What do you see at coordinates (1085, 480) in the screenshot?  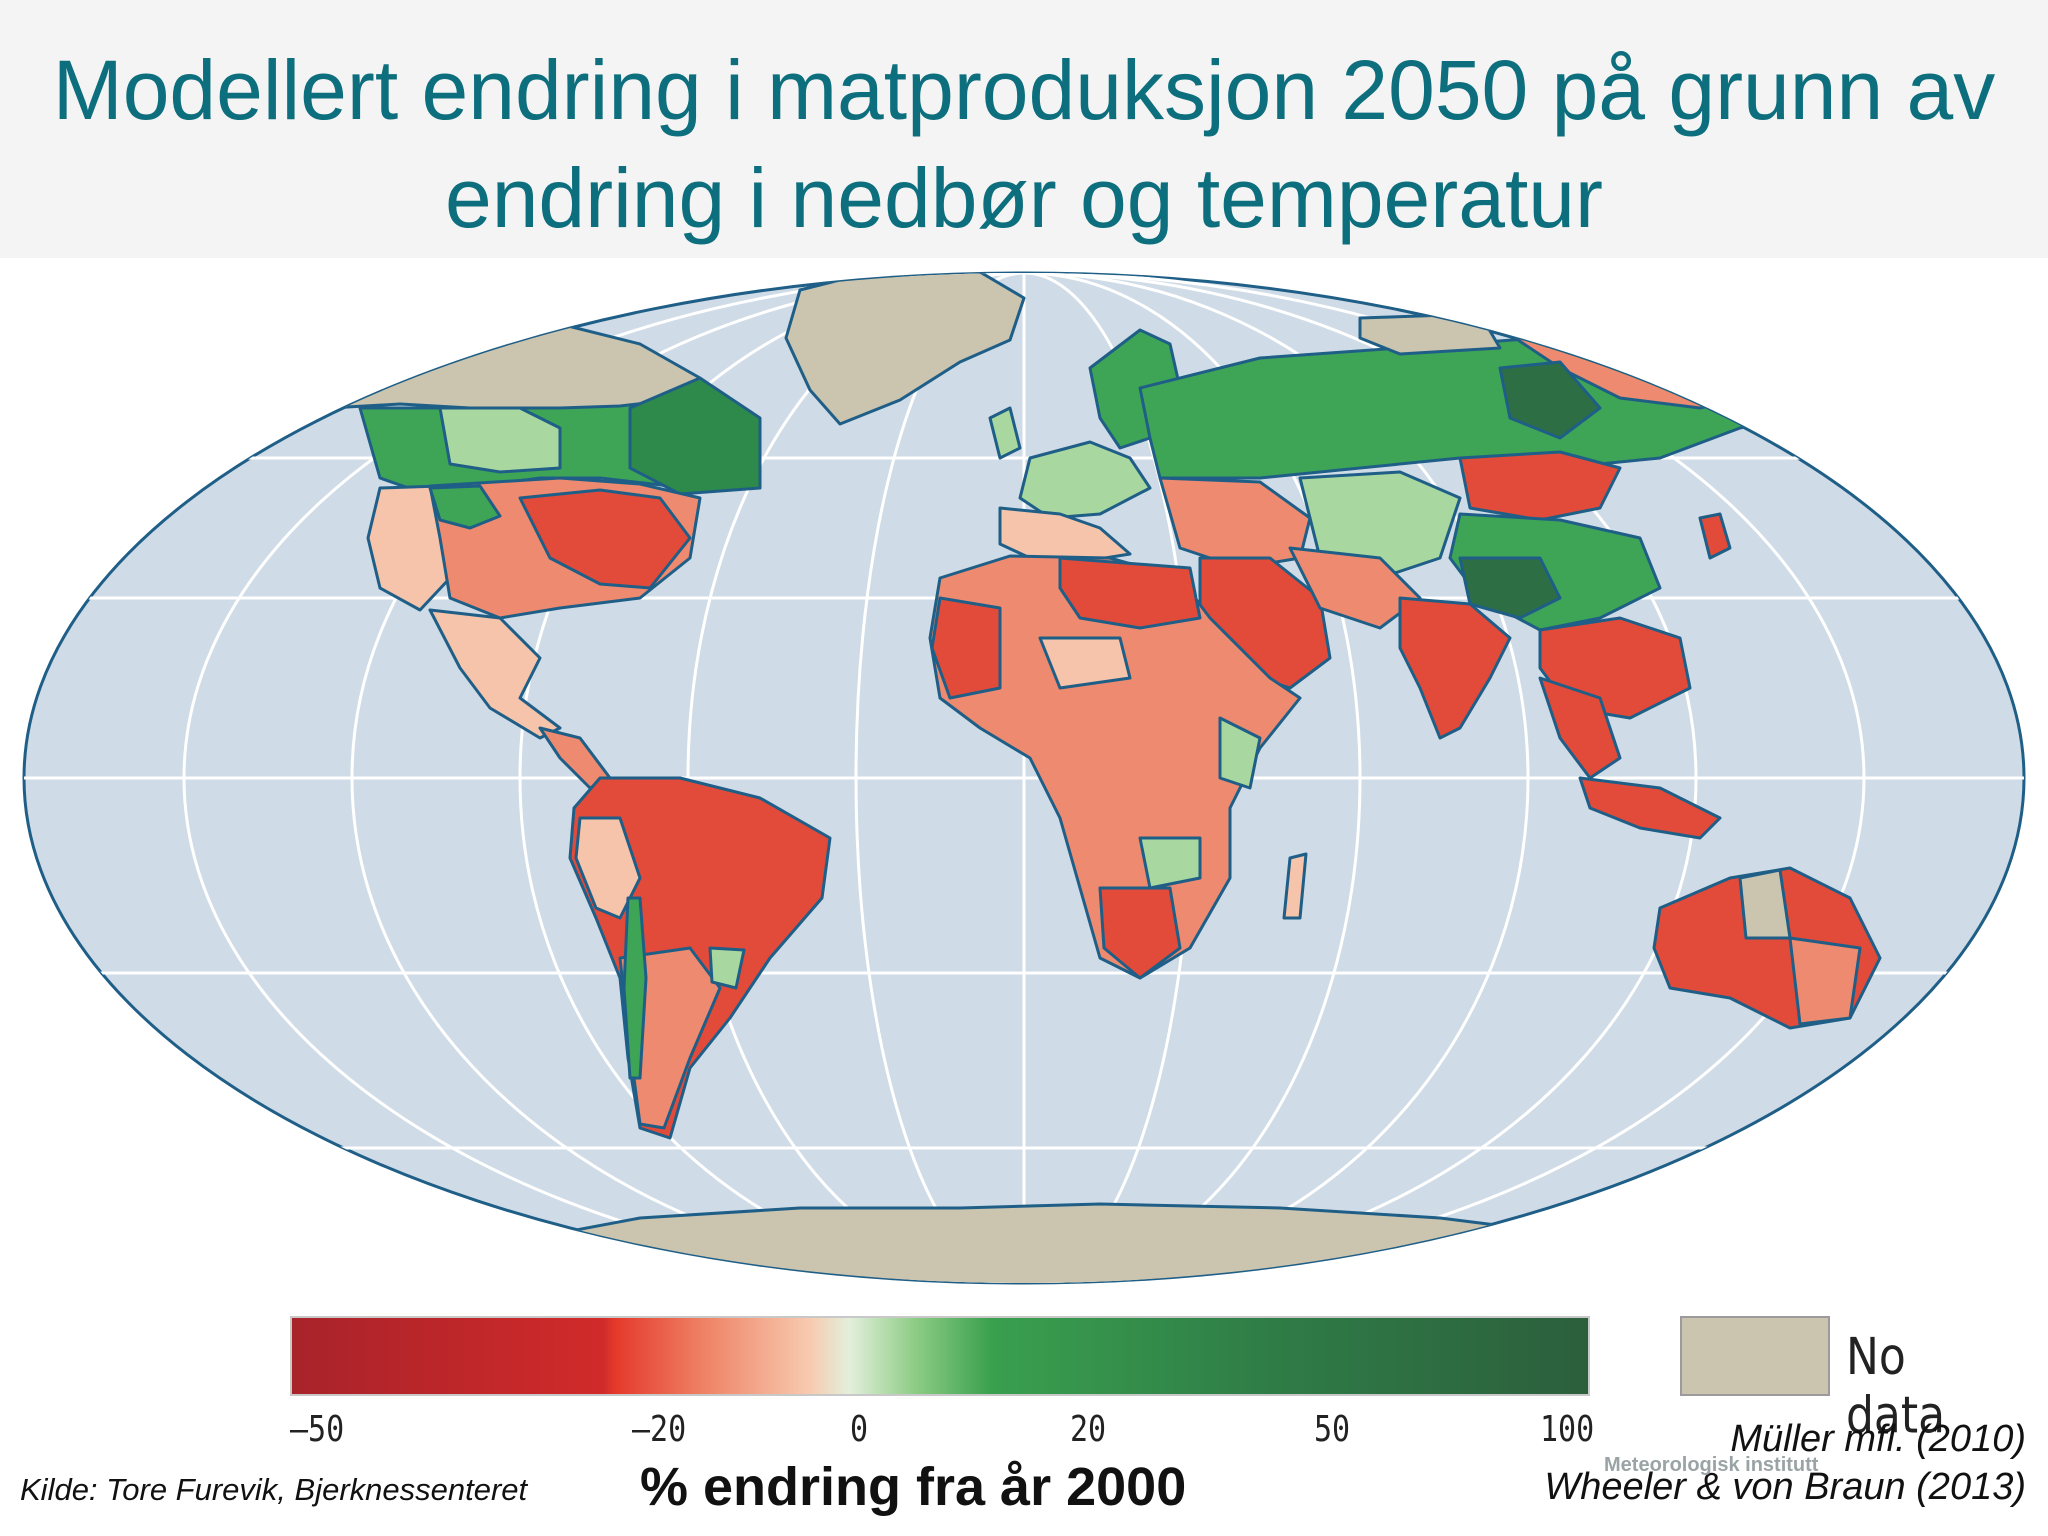 I see `europe-west` at bounding box center [1085, 480].